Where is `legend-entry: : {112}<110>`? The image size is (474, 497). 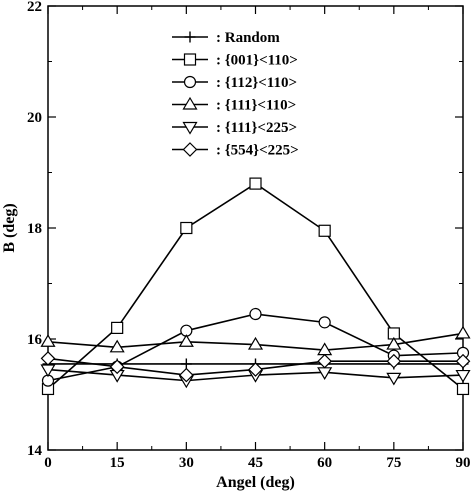
legend-entry: : {112}<110> is located at coordinates (234, 83).